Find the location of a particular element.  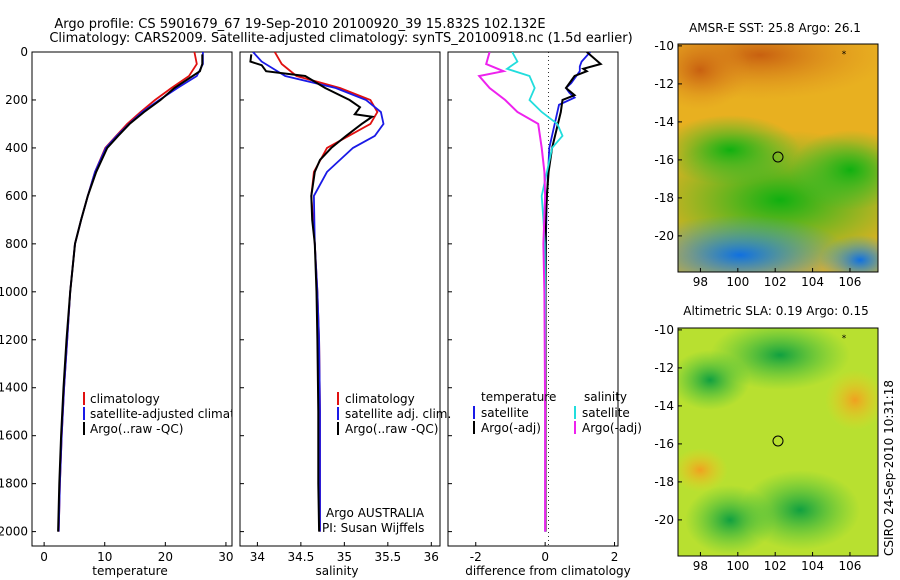

depth-tick-label: 1400 is located at coordinates (14, 388).